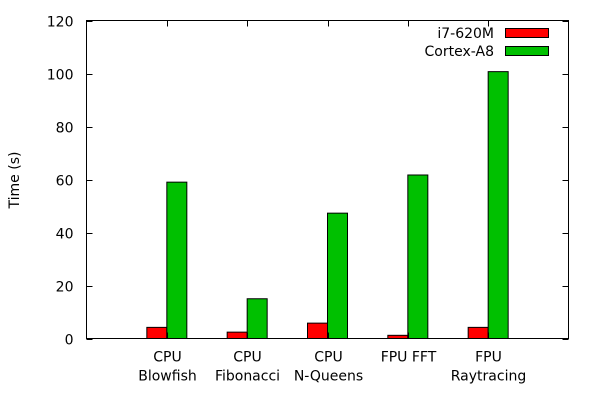 This screenshot has width=600, height=400. I want to click on y-tick-label: 60, so click(65, 182).